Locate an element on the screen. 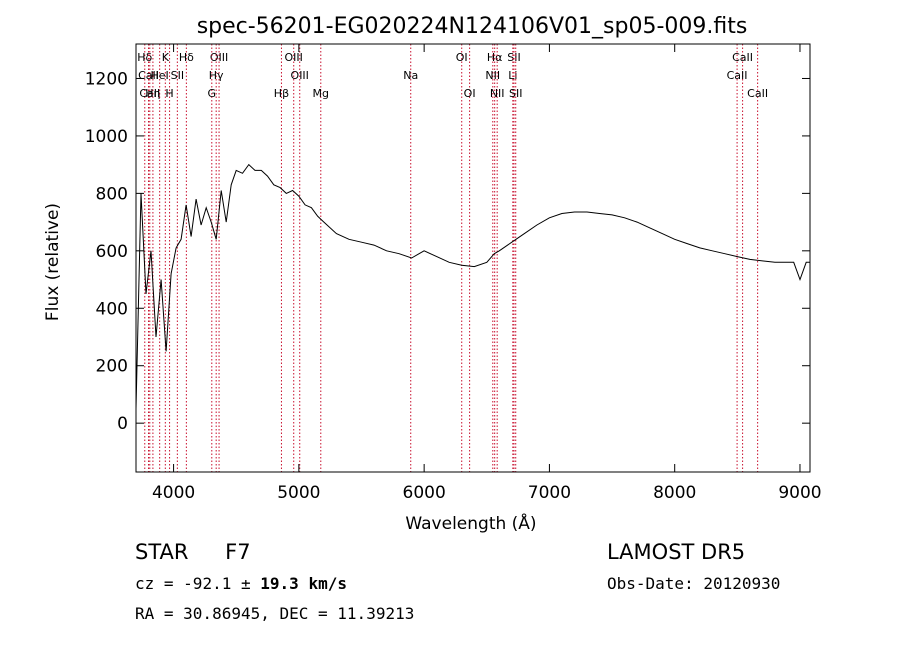 This screenshot has width=900, height=649. cz-unit: km/s is located at coordinates (327, 583).